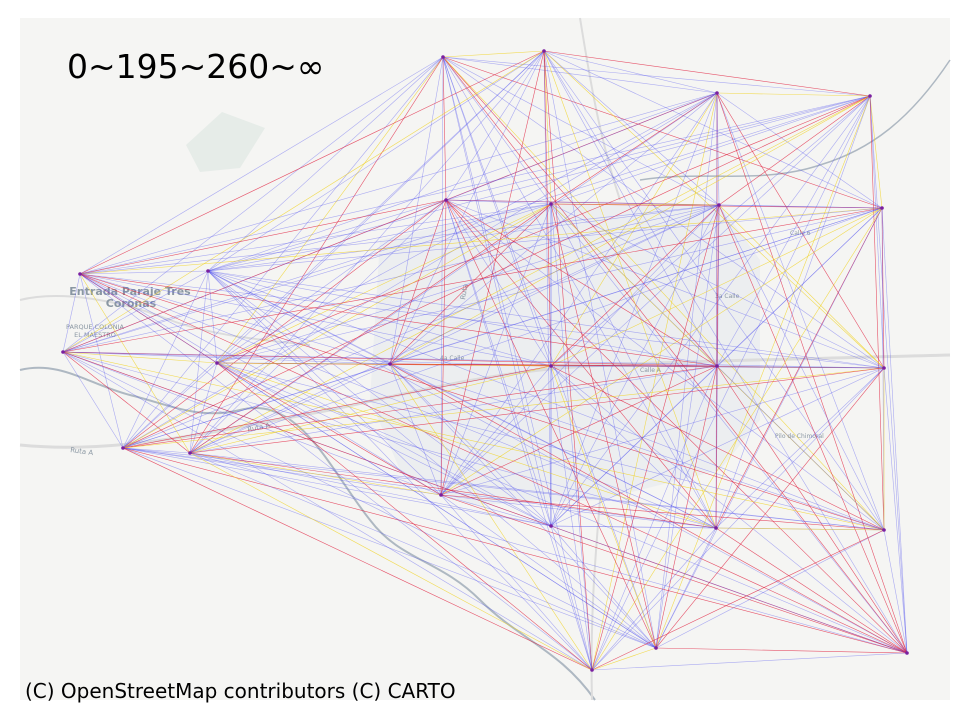 Image resolution: width=969 pixels, height=723 pixels. I want to click on place-el-maestro: EL MAESTRO, so click(95, 335).